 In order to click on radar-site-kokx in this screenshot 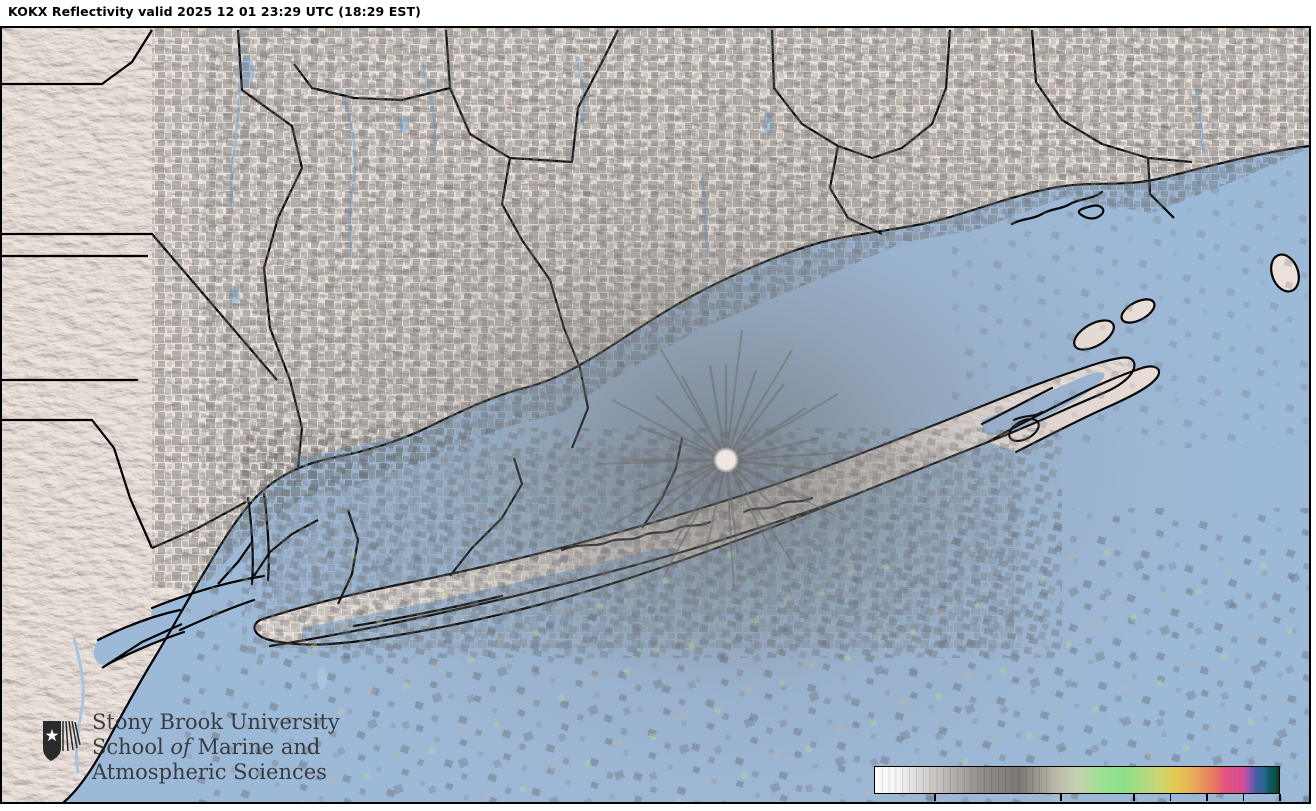, I will do `click(726, 460)`.